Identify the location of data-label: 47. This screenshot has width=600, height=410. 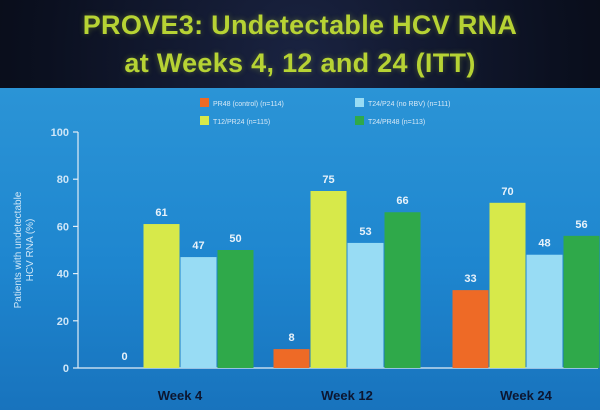
(198, 246).